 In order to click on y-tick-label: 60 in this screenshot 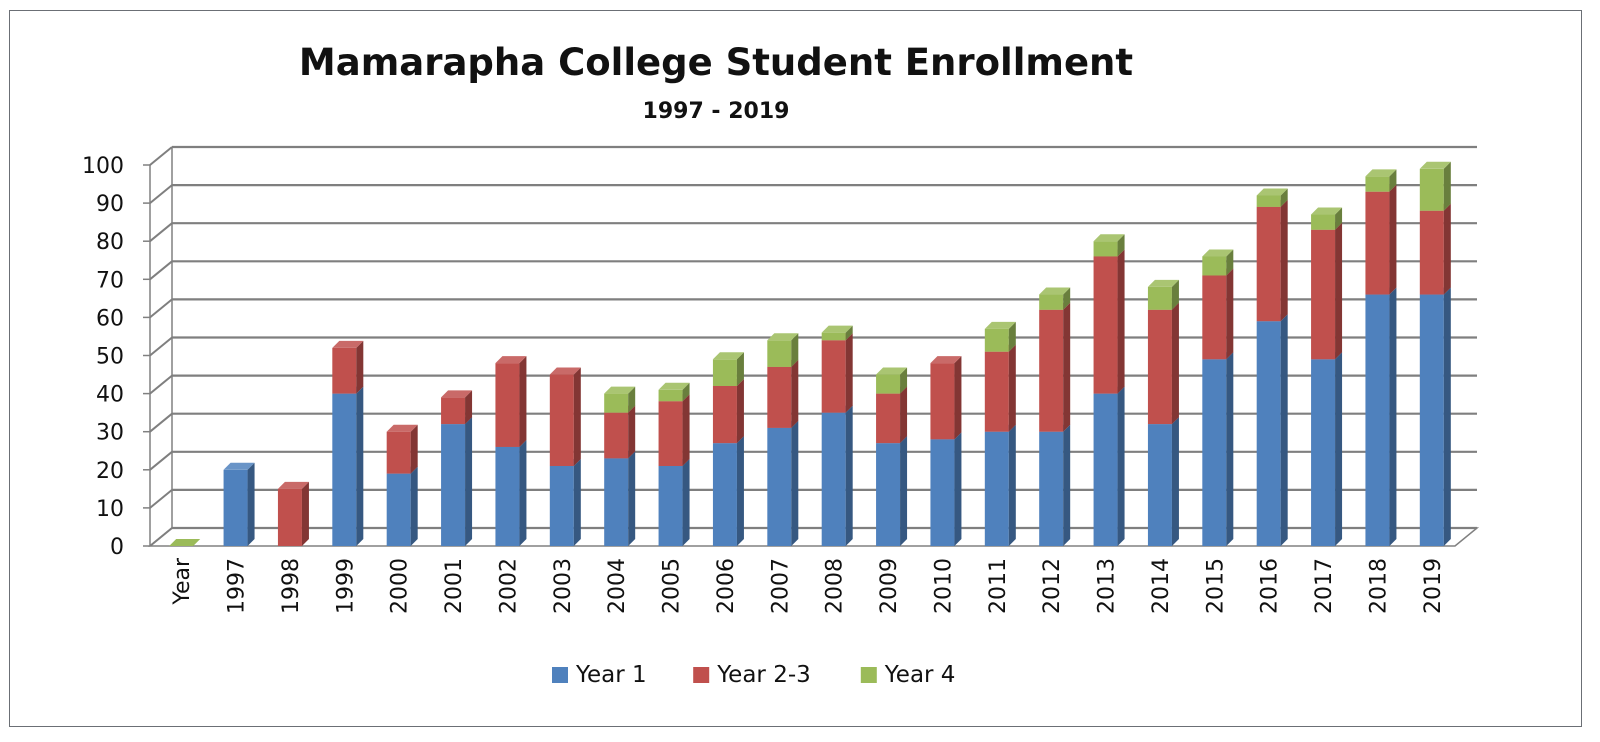, I will do `click(110, 318)`.